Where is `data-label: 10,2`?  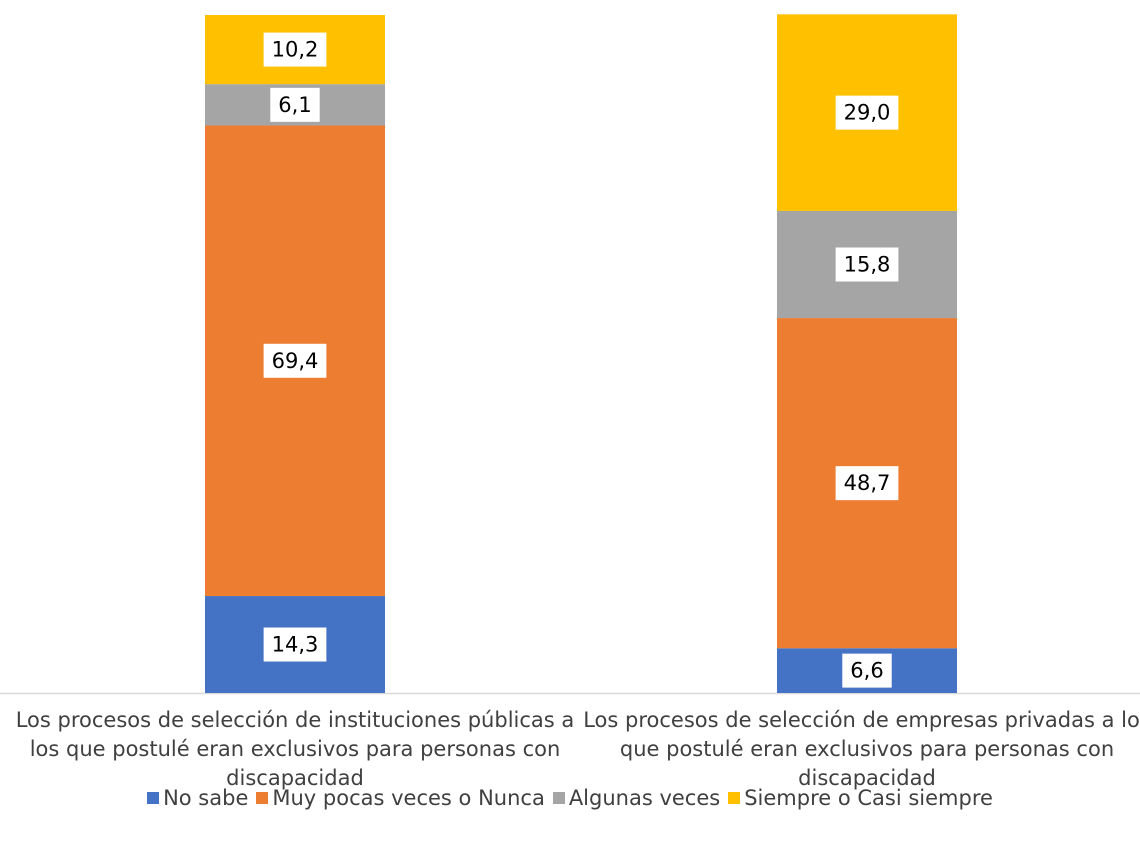
data-label: 10,2 is located at coordinates (295, 50).